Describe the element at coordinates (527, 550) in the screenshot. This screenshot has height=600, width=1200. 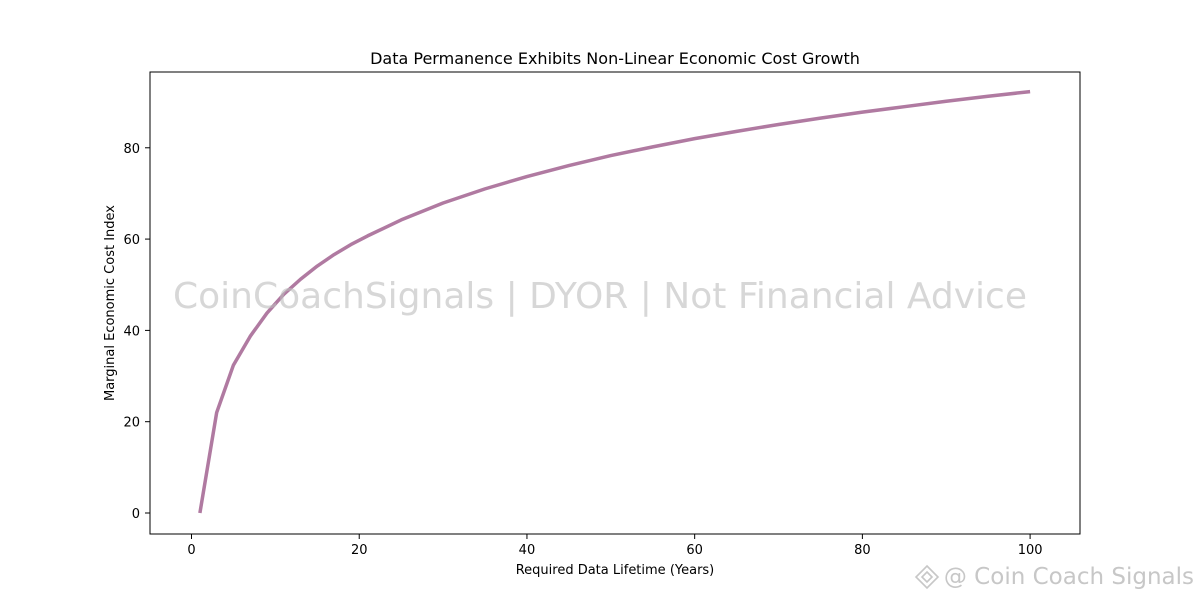
I see `x-tick-label: 40` at that location.